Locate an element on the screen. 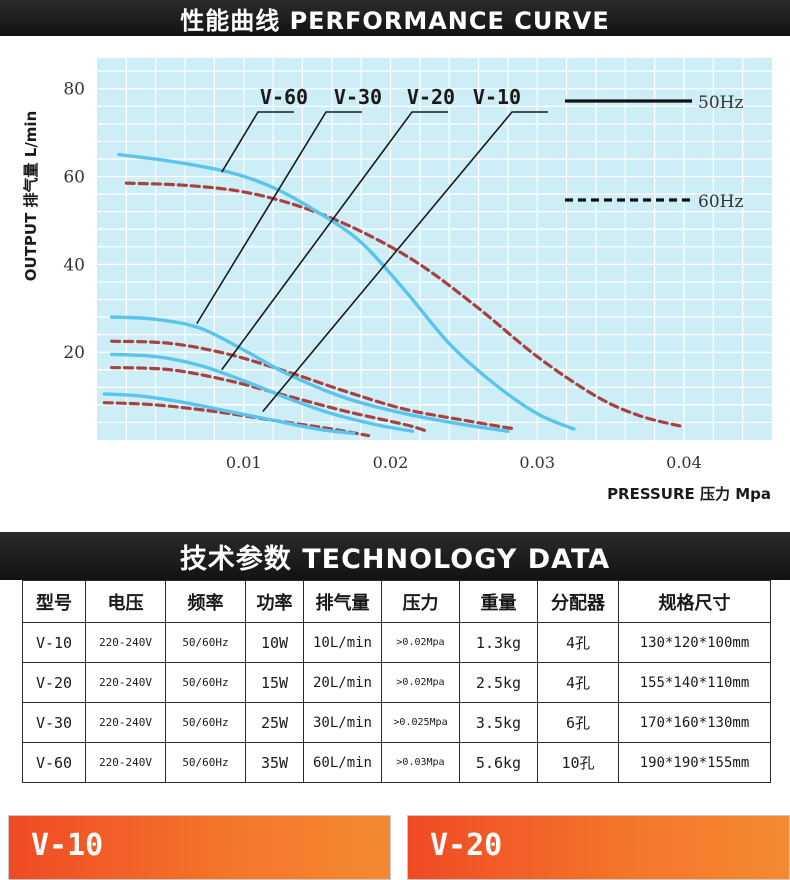 The image size is (790, 880). table-cell-output: 10L/min is located at coordinates (342, 642).